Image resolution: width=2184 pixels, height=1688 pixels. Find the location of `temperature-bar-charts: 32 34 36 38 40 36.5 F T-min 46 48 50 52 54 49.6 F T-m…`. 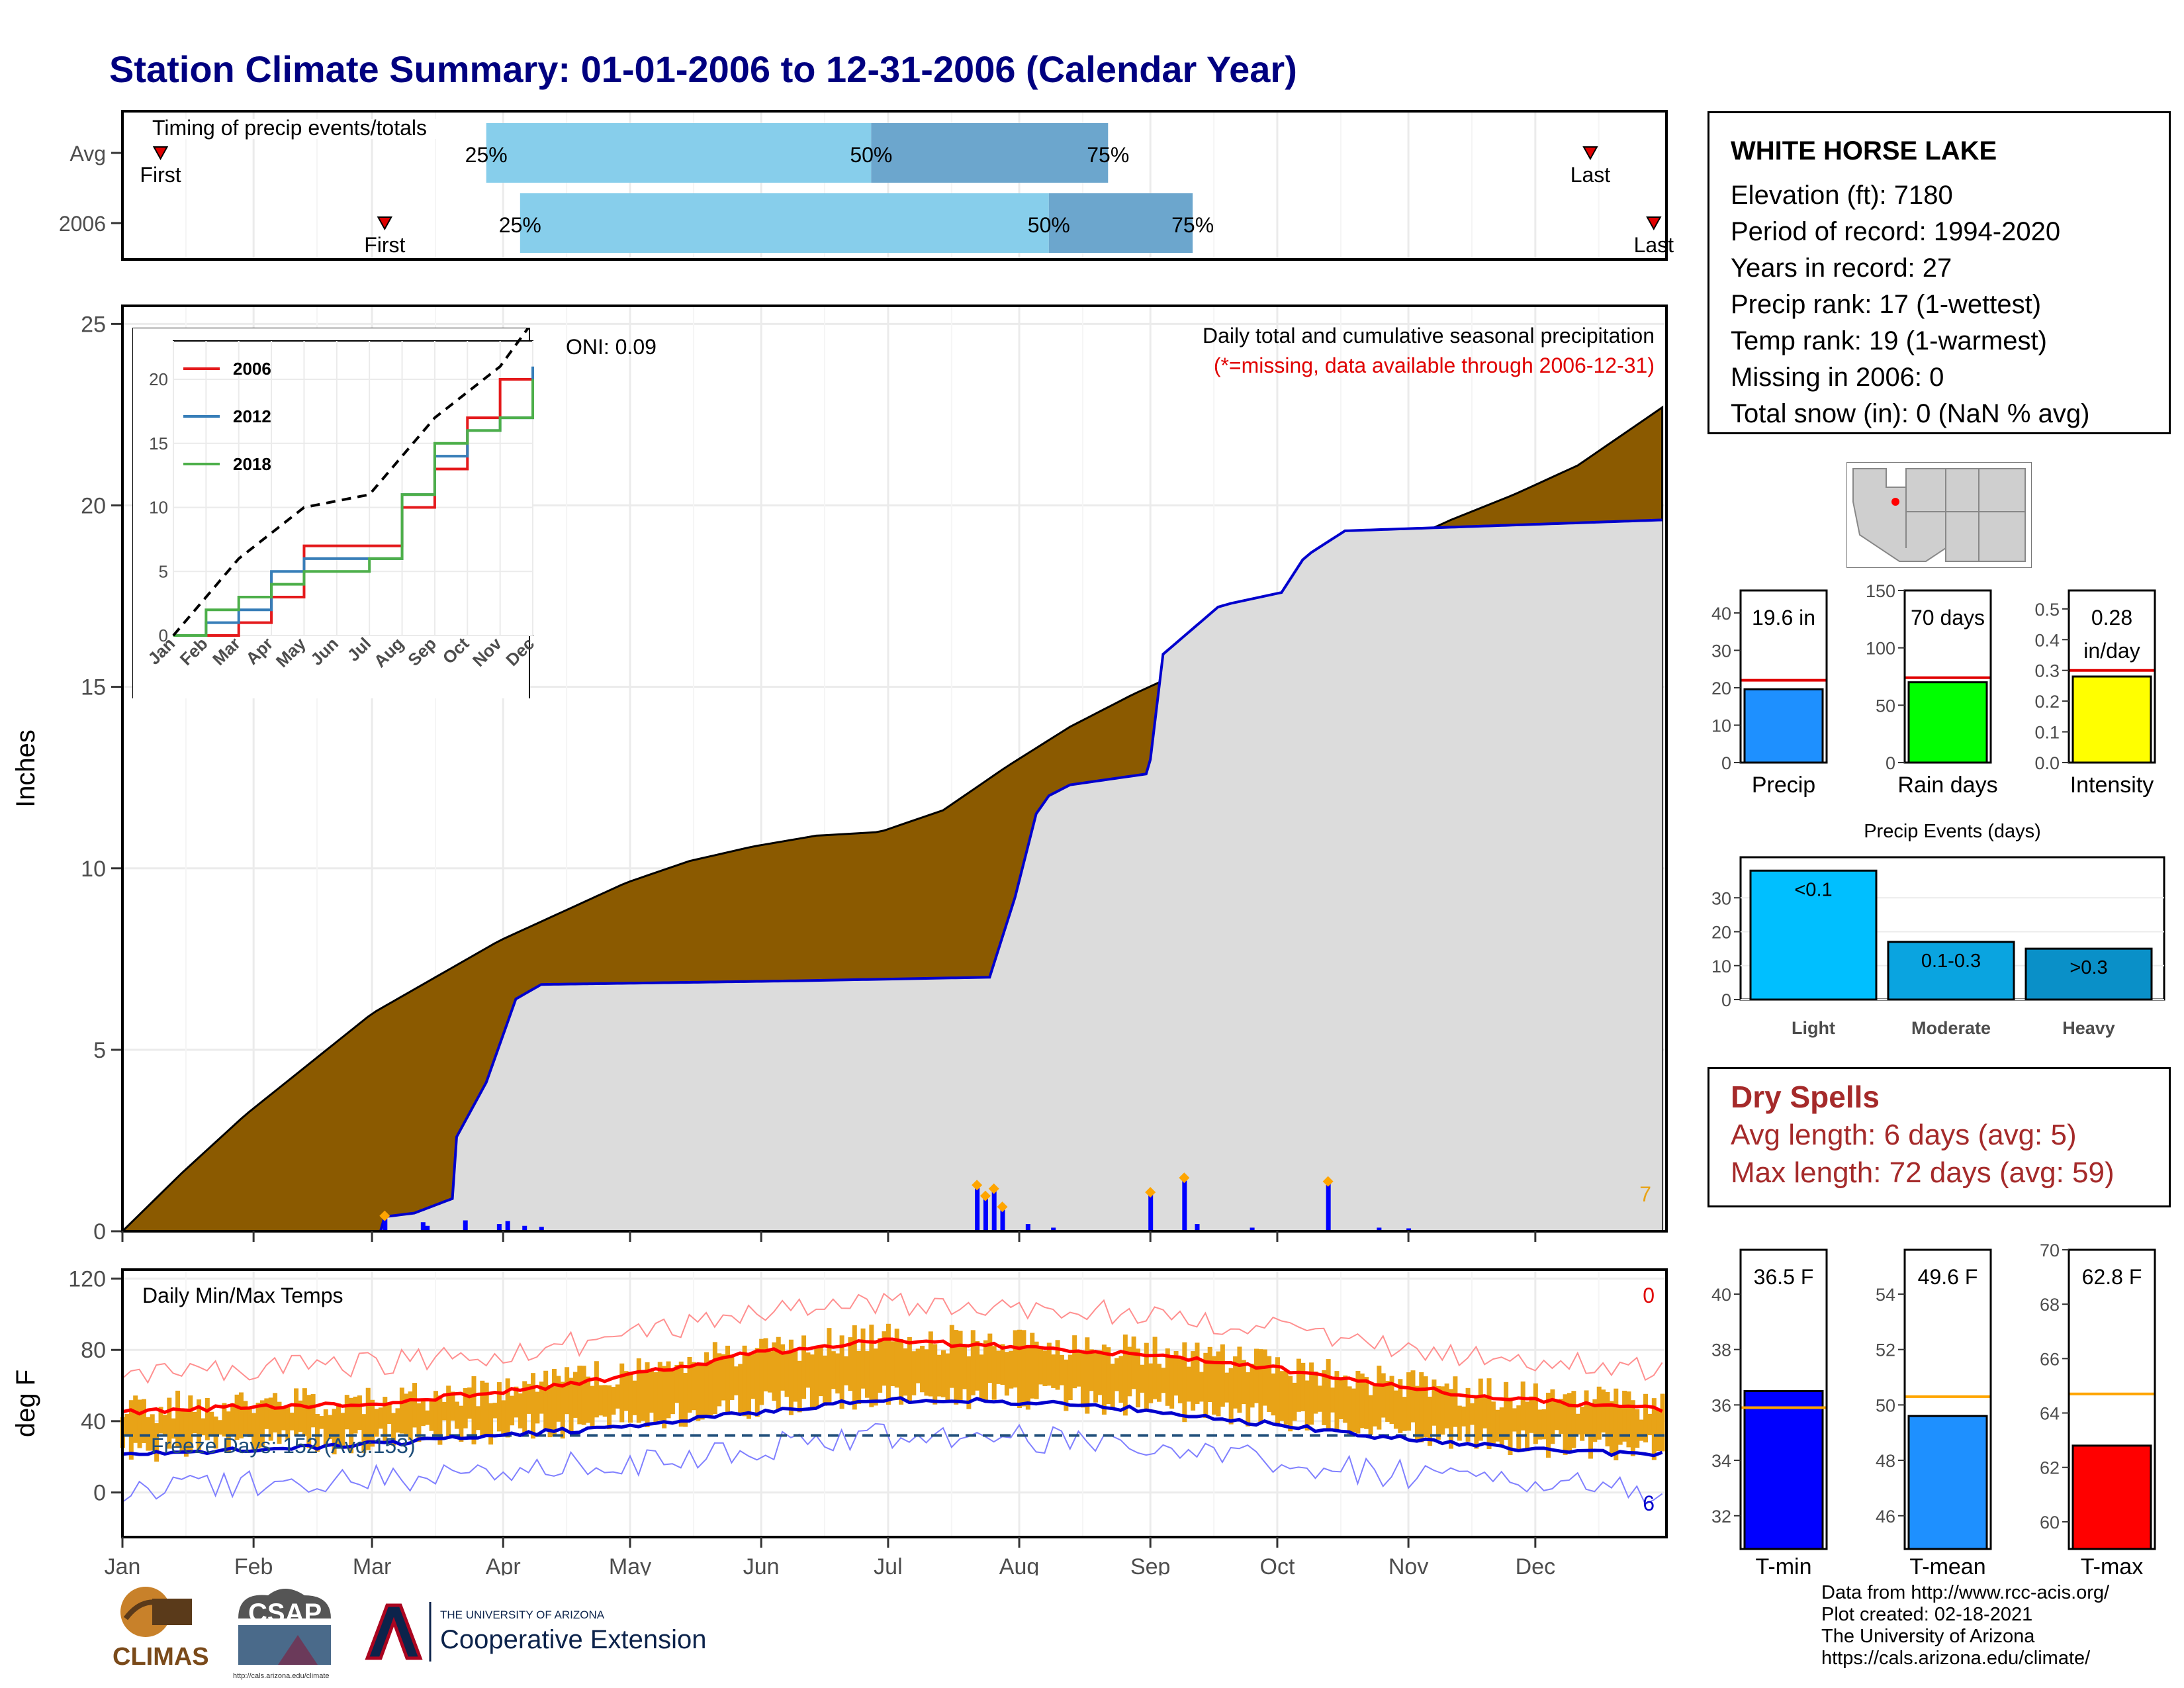

temperature-bar-charts: 32 34 36 38 40 36.5 F T-min 46 48 50 52 54 49.6 F T-m… is located at coordinates (1934, 1410).